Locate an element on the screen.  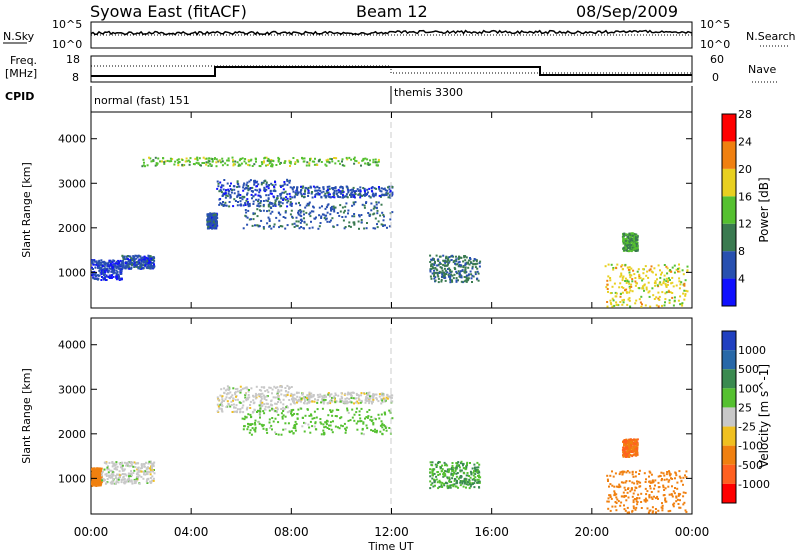
colorbar-tick-label: 16 is located at coordinates (745, 196).